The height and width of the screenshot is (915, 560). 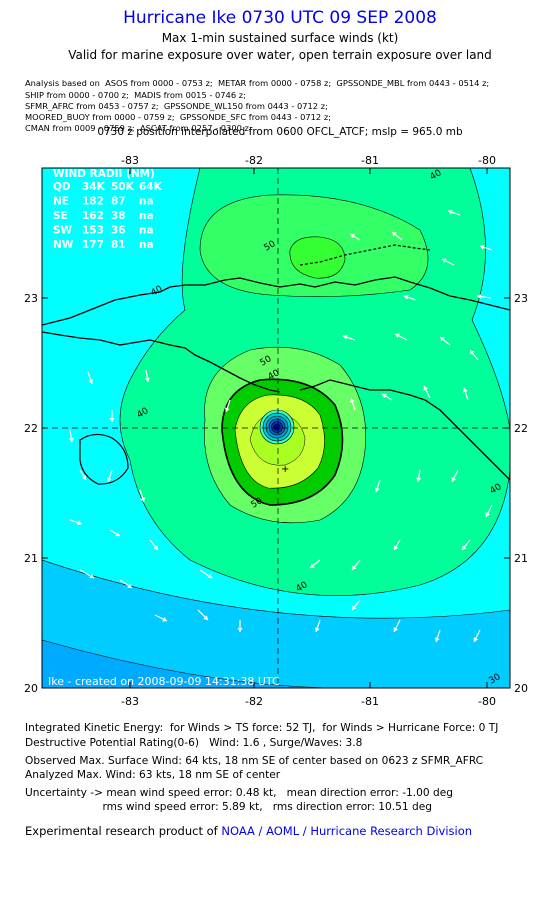 What do you see at coordinates (521, 688) in the screenshot?
I see `y-tick-label-right: 20` at bounding box center [521, 688].